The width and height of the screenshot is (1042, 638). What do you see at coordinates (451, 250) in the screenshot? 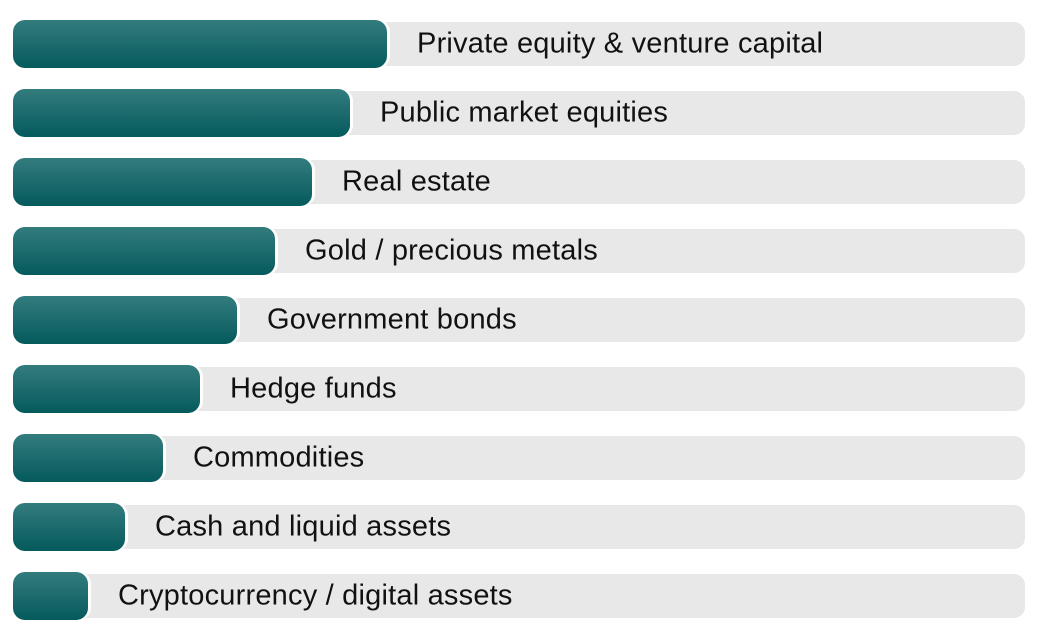
I see `bar-label: Gold / precious metals` at bounding box center [451, 250].